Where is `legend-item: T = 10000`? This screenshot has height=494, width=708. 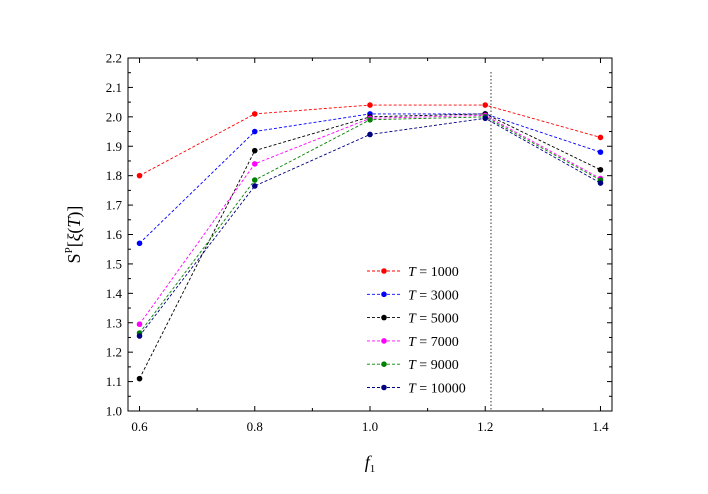 legend-item: T = 10000 is located at coordinates (416, 389).